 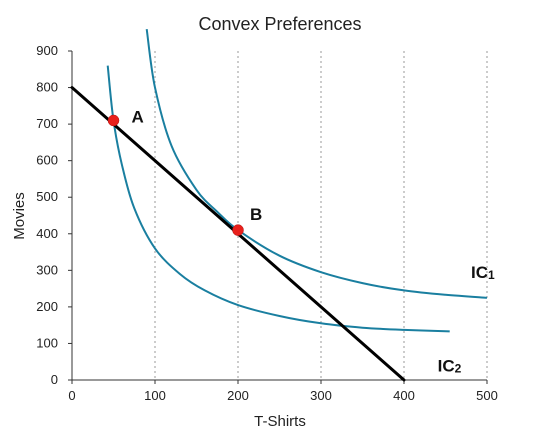 I want to click on y-tick-label-6: 600, so click(x=47, y=160).